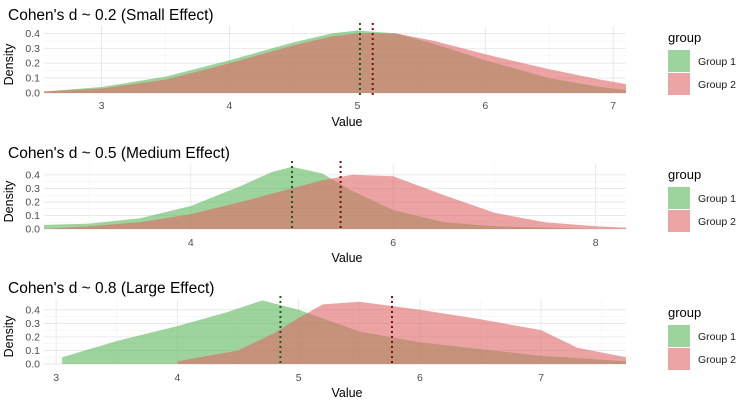  Describe the element at coordinates (357, 106) in the screenshot. I see `chart-1-x-tick-label: 5` at that location.